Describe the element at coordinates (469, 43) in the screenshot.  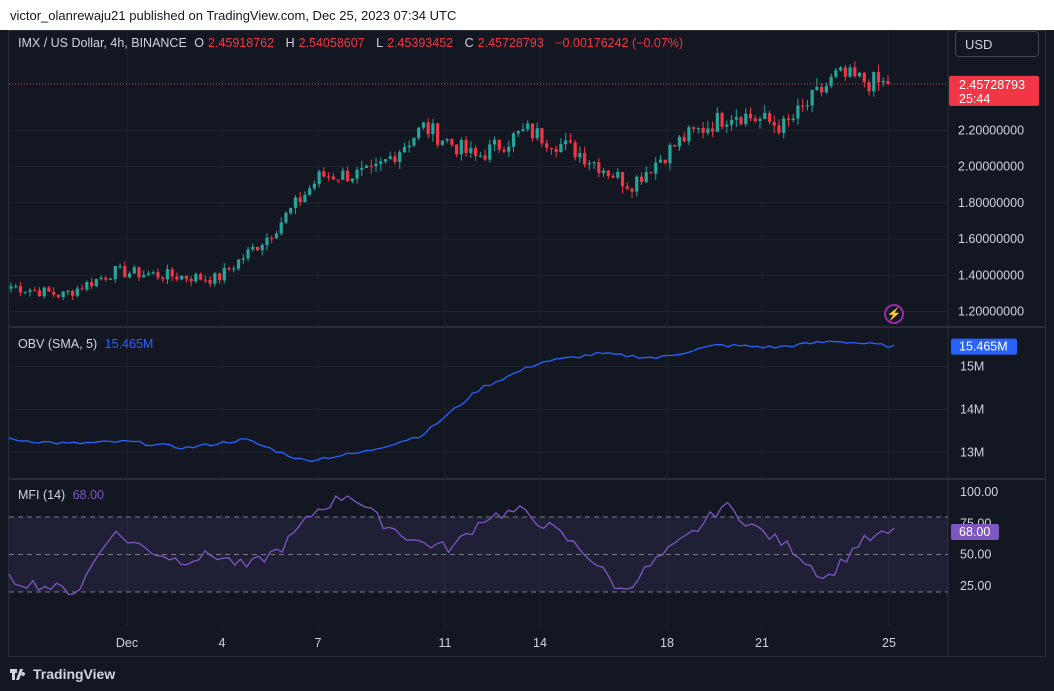
I see `close-key: C` at that location.